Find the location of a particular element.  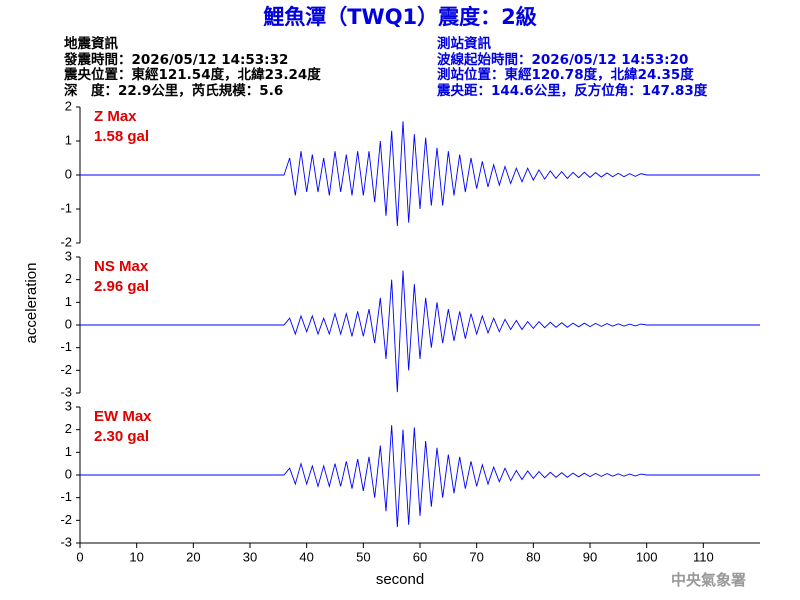

max-label: 2.30 gal is located at coordinates (121, 436).